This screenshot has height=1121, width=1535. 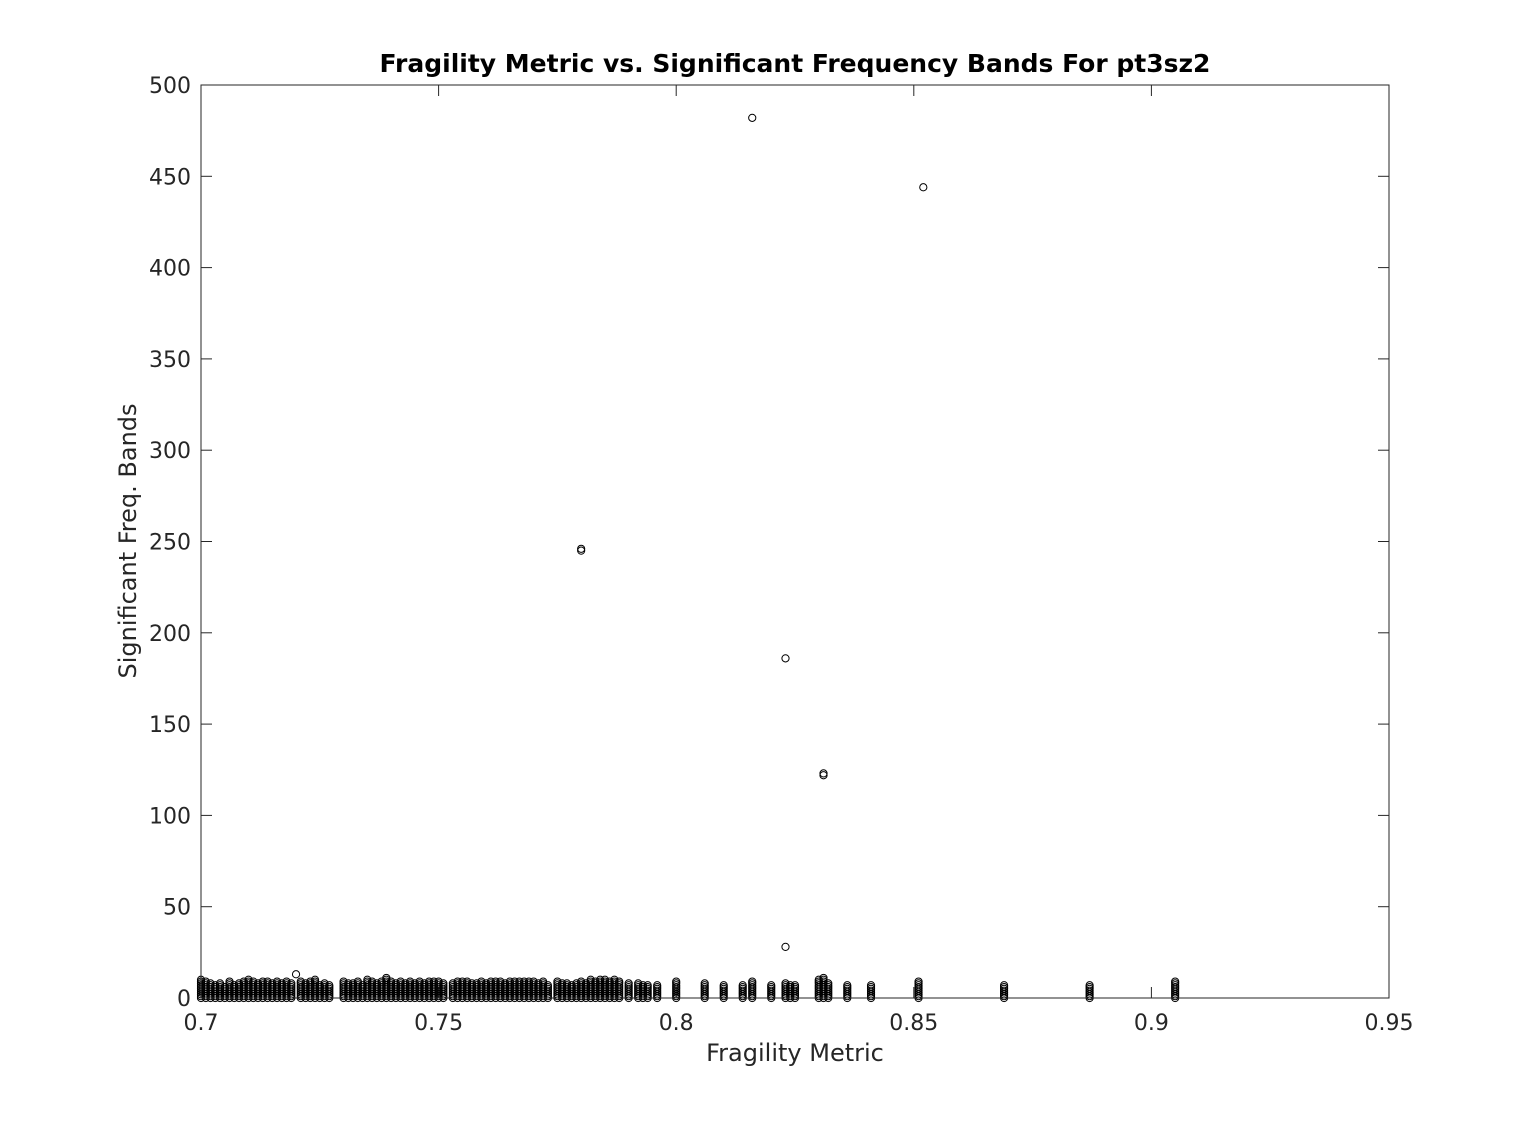 What do you see at coordinates (1389, 1023) in the screenshot?
I see `x-tick-label: 0.95` at bounding box center [1389, 1023].